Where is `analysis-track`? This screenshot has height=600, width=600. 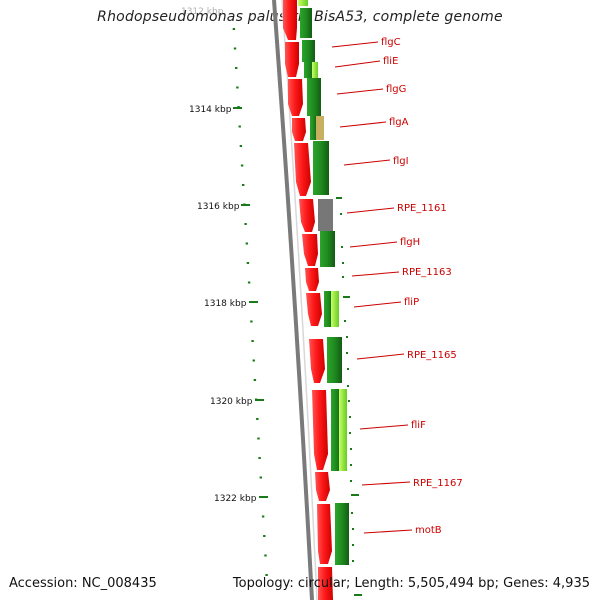
analysis-track is located at coordinates (323, 282).